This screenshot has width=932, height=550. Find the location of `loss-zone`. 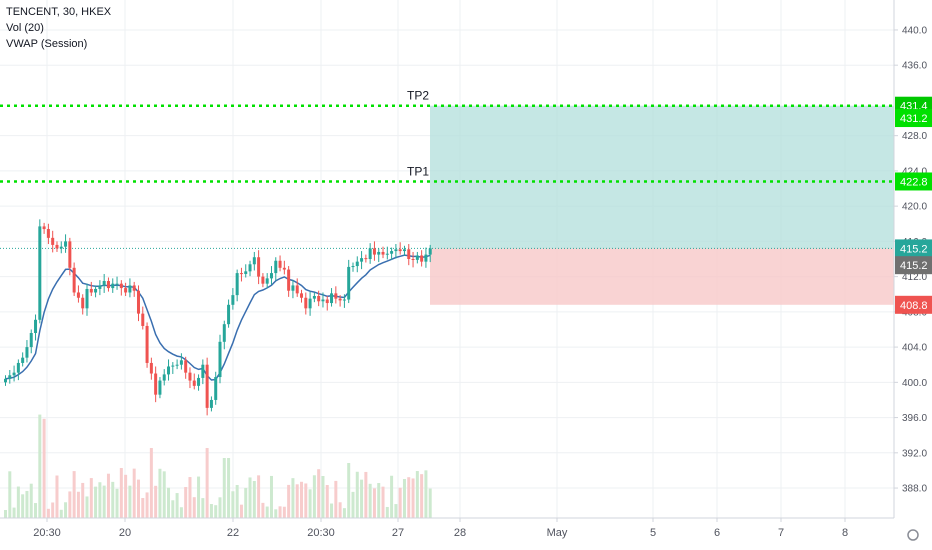

loss-zone is located at coordinates (662, 276).